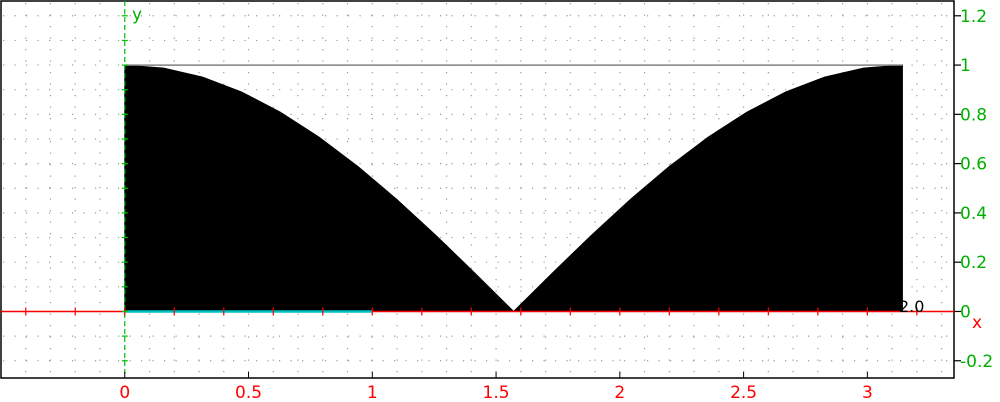 The image size is (1000, 402). Describe the element at coordinates (976, 362) in the screenshot. I see `y-tick-label: -0.2` at that location.